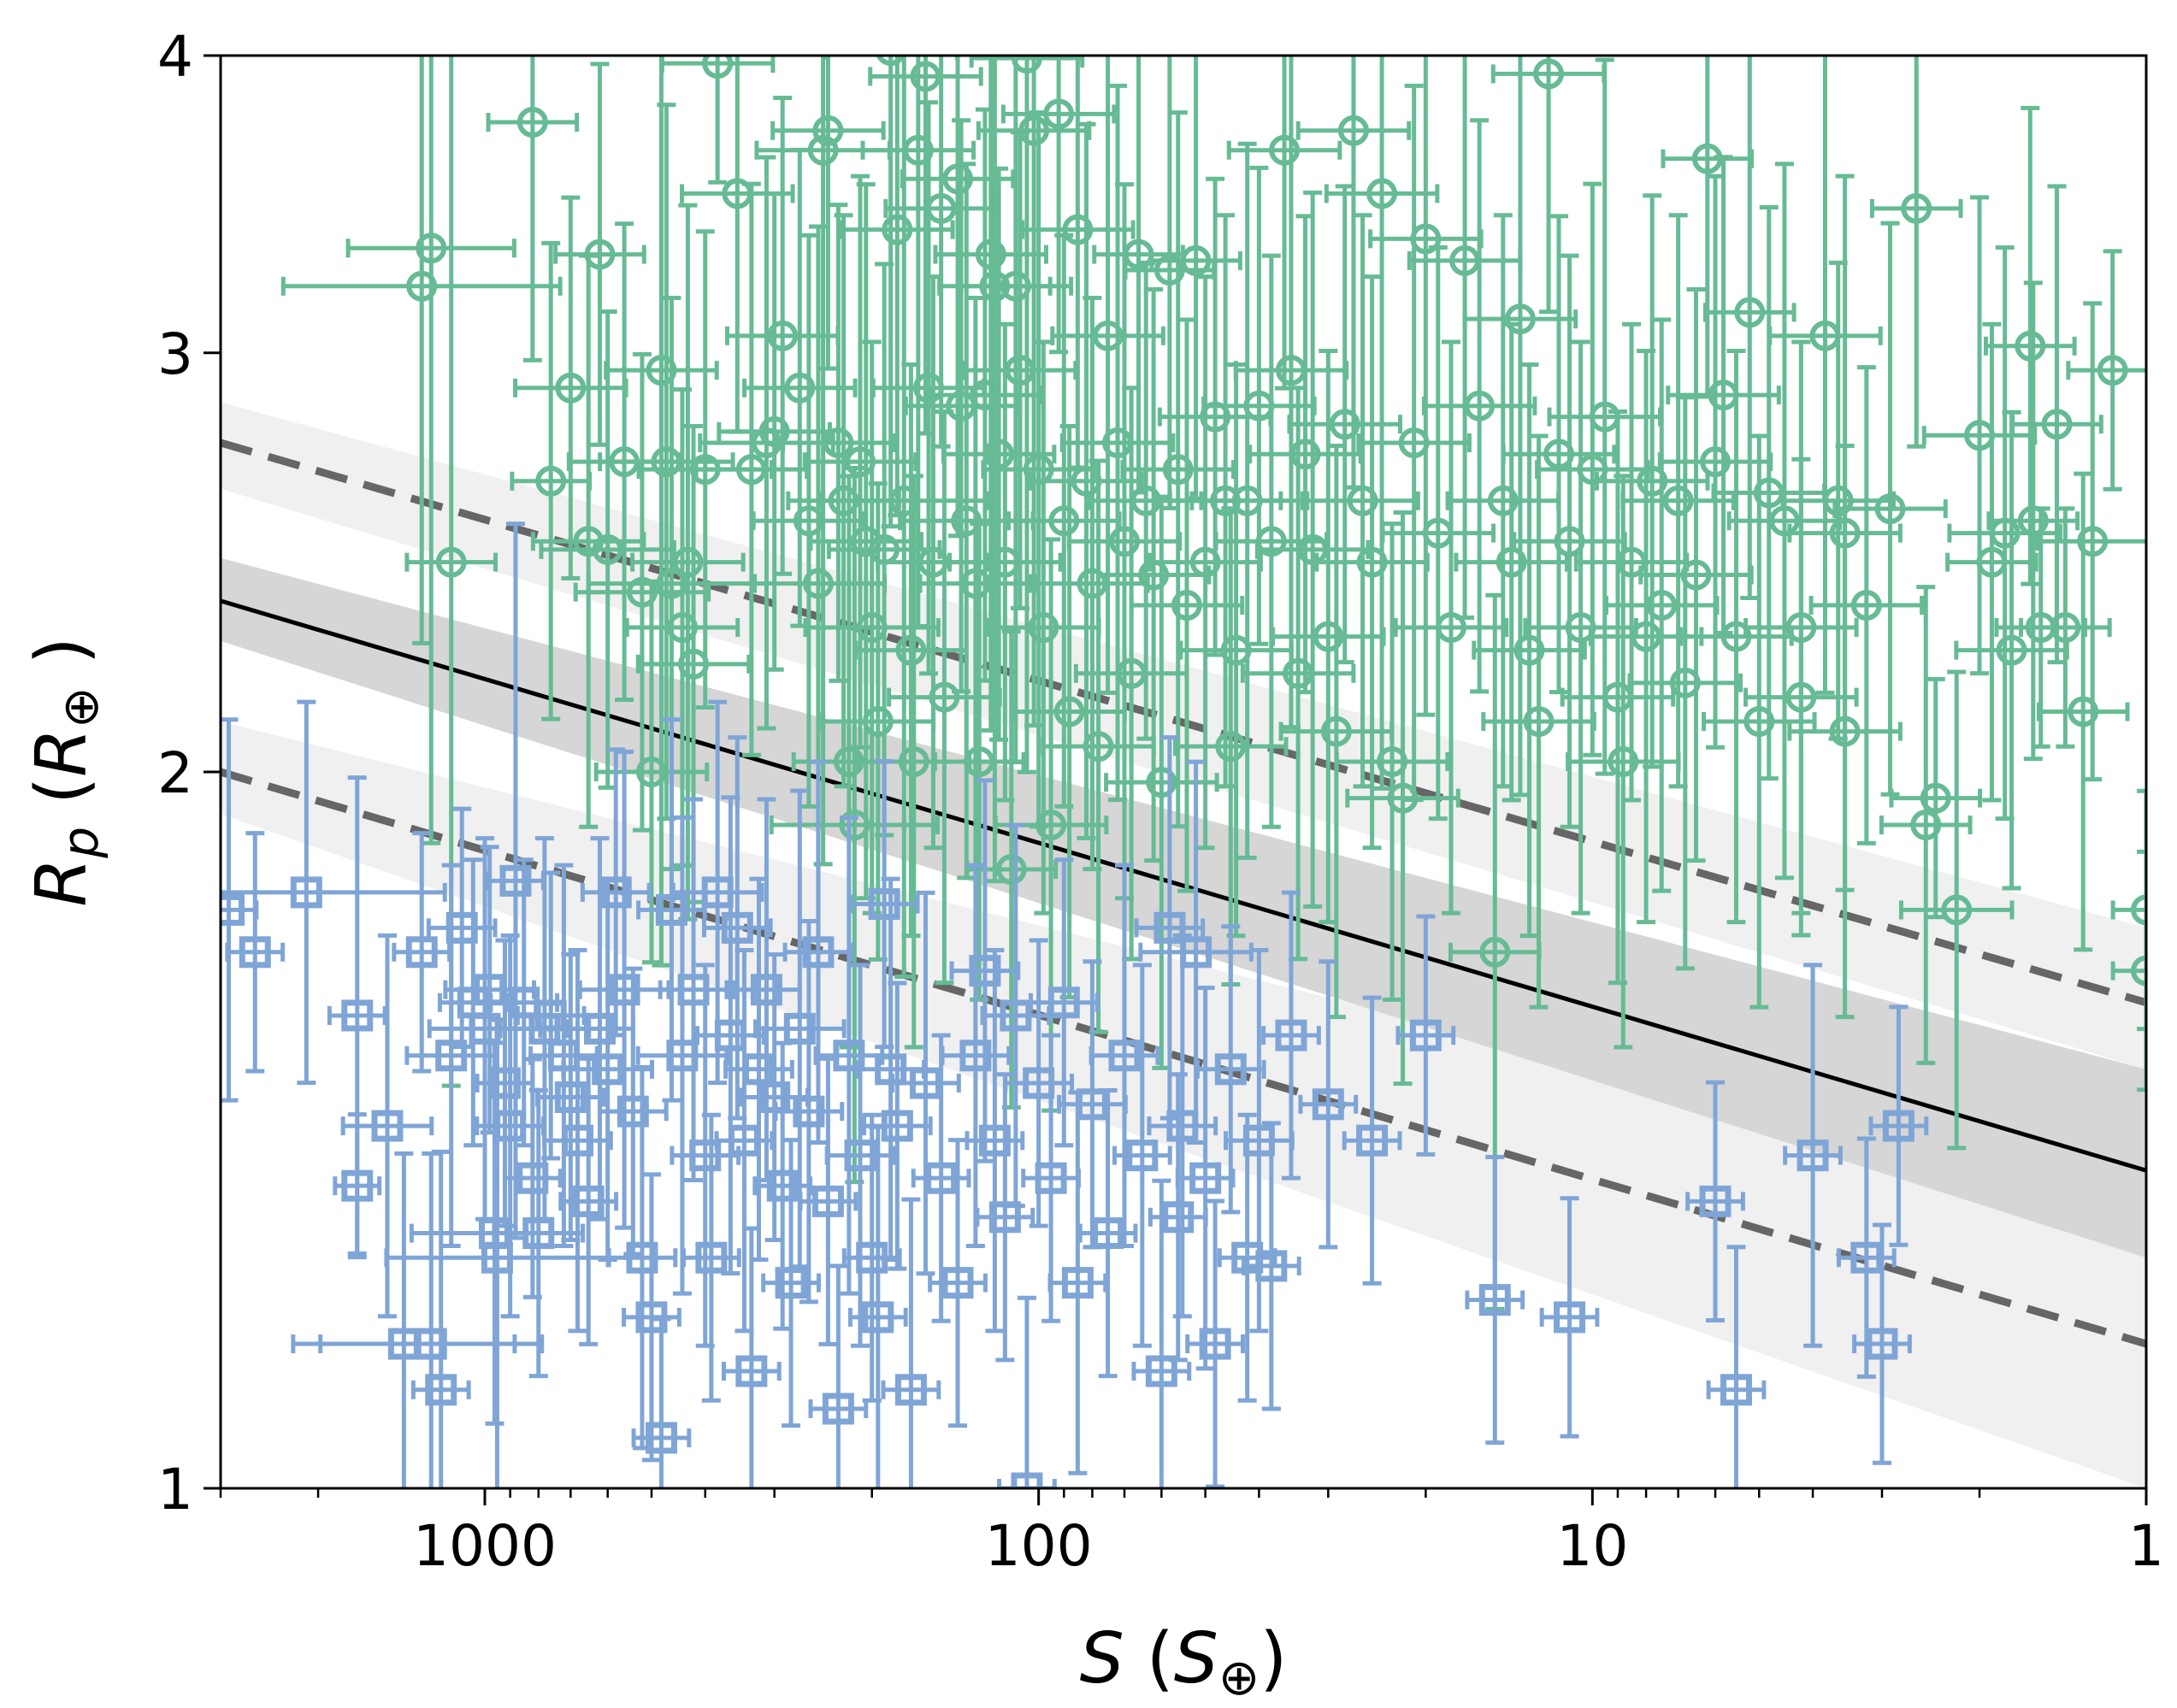 The image size is (2177, 1708). What do you see at coordinates (175, 354) in the screenshot?
I see `y-tick-label: 3` at bounding box center [175, 354].